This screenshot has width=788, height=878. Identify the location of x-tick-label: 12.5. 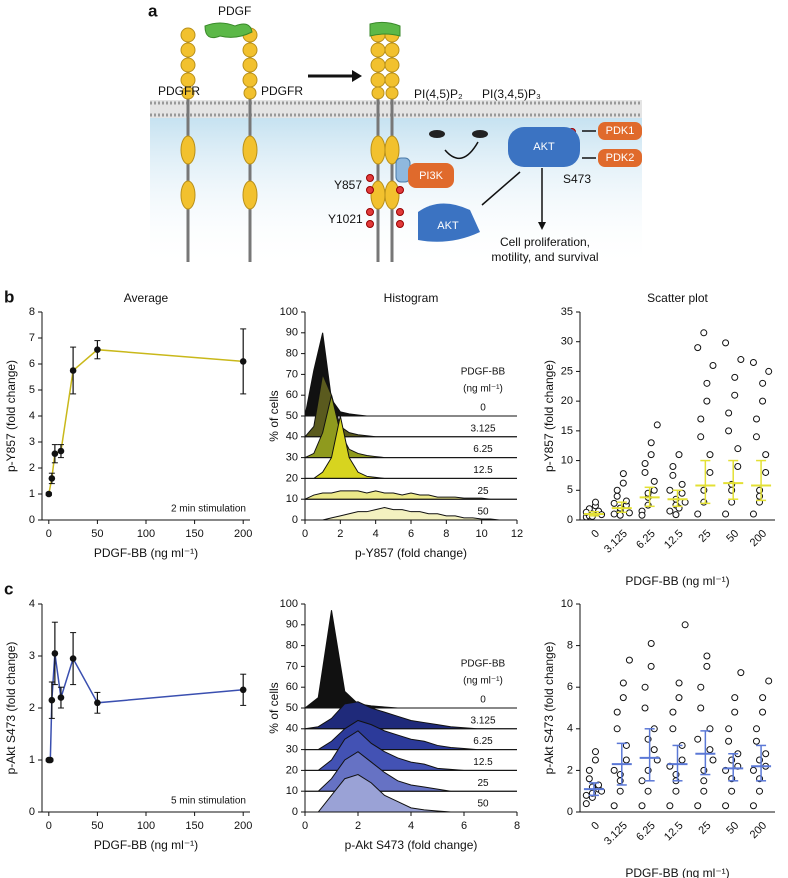
(674, 832).